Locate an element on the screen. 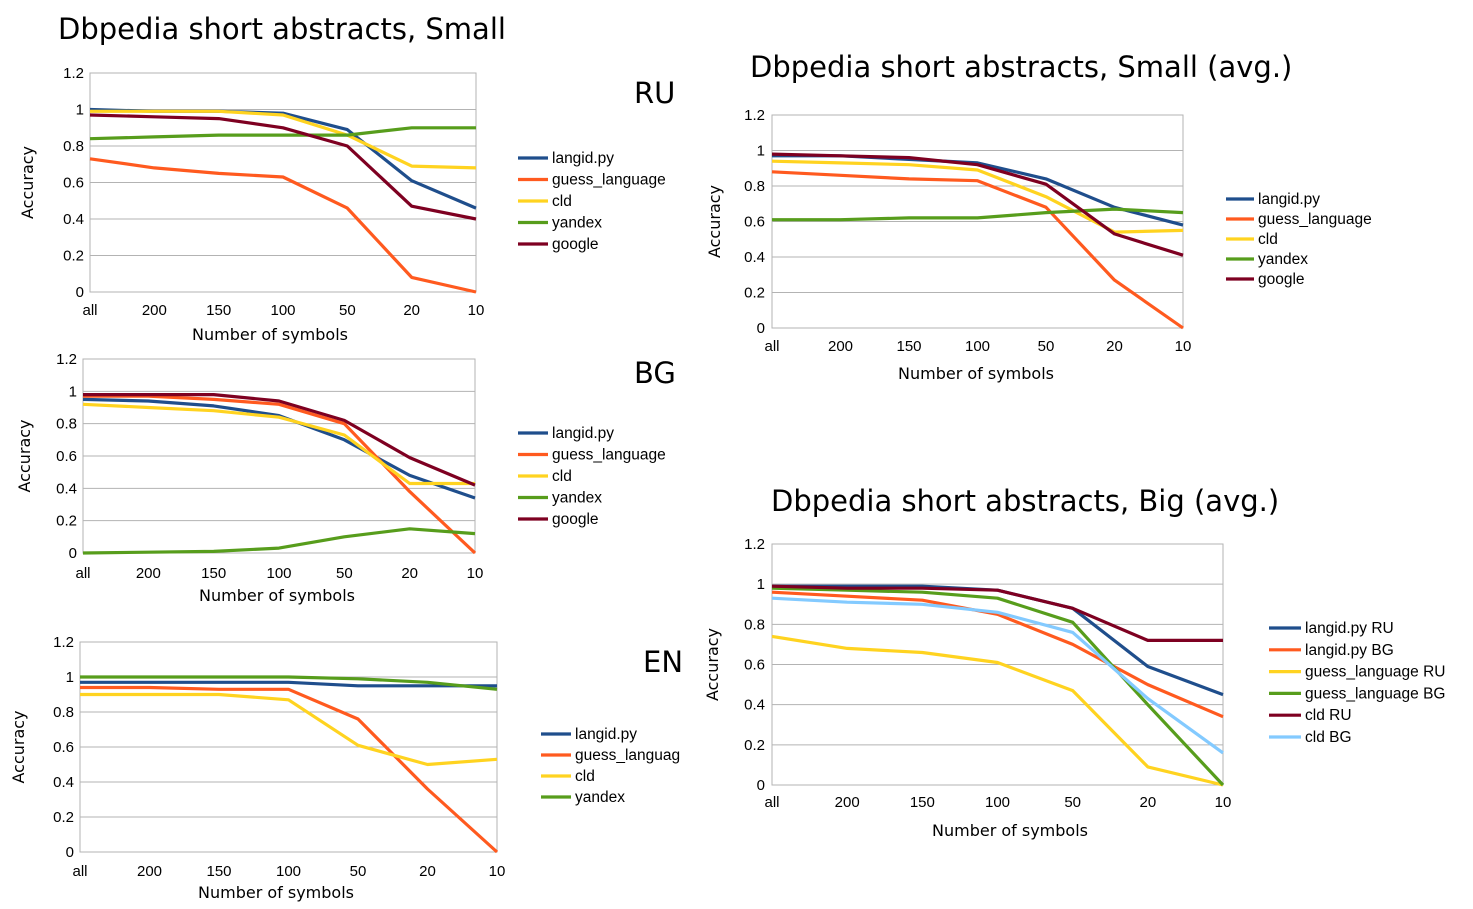 The image size is (1473, 909). legend-label: guess_language is located at coordinates (609, 180).